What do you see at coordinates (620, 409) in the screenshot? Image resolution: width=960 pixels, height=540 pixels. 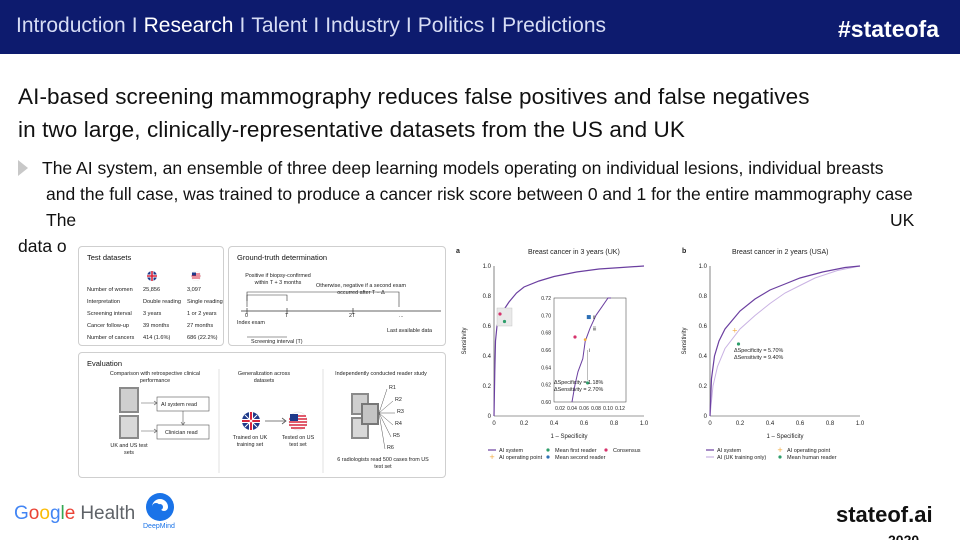 I see `inset-x-tick: 0.12` at bounding box center [620, 409].